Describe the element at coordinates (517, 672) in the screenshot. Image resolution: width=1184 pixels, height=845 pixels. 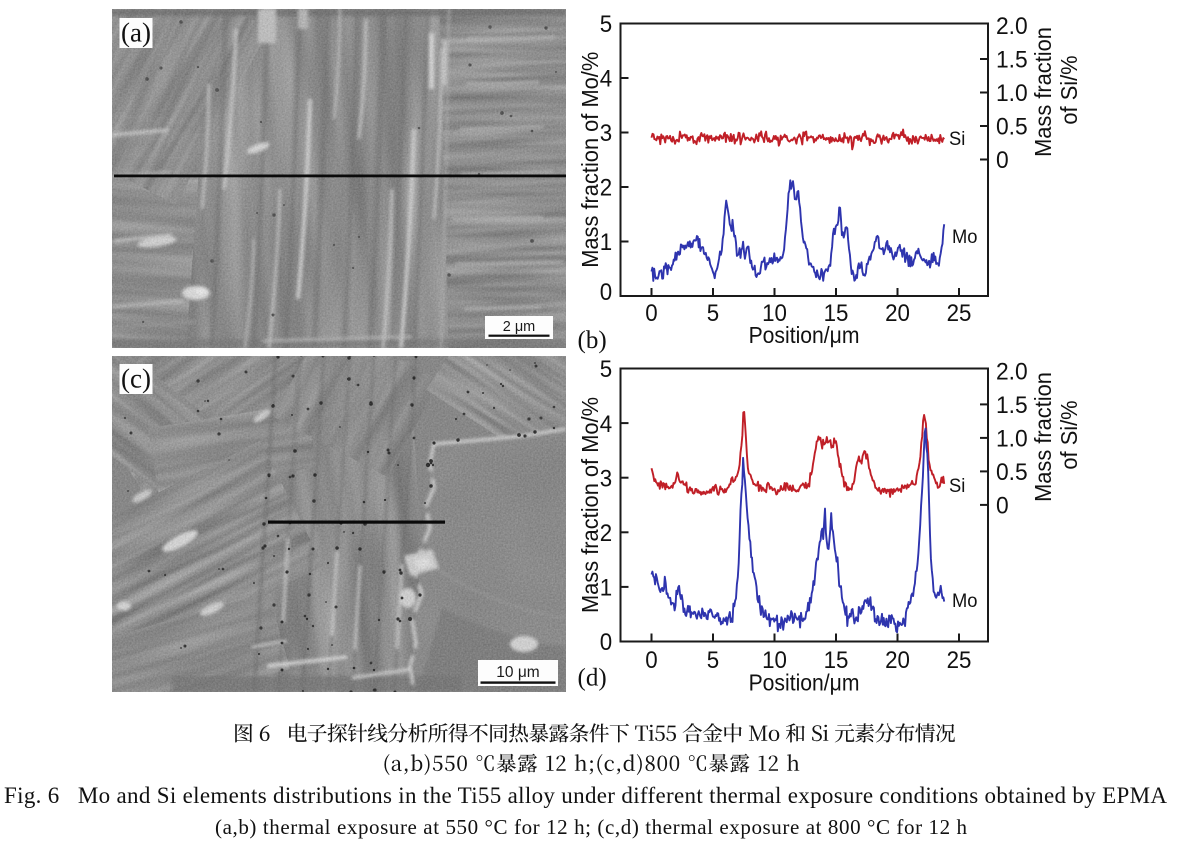
I see `svg-text: 10 μm` at that location.